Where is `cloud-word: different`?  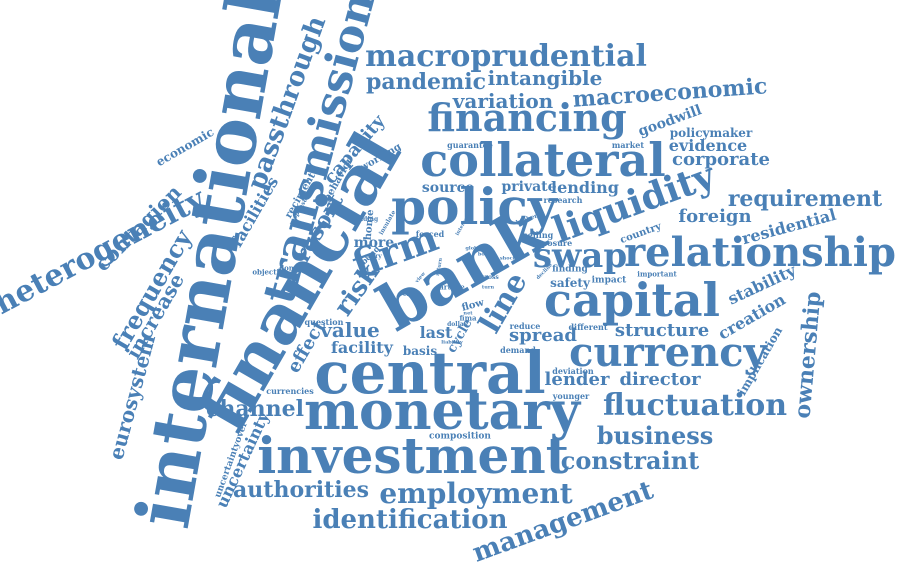 cloud-word: different is located at coordinates (588, 327).